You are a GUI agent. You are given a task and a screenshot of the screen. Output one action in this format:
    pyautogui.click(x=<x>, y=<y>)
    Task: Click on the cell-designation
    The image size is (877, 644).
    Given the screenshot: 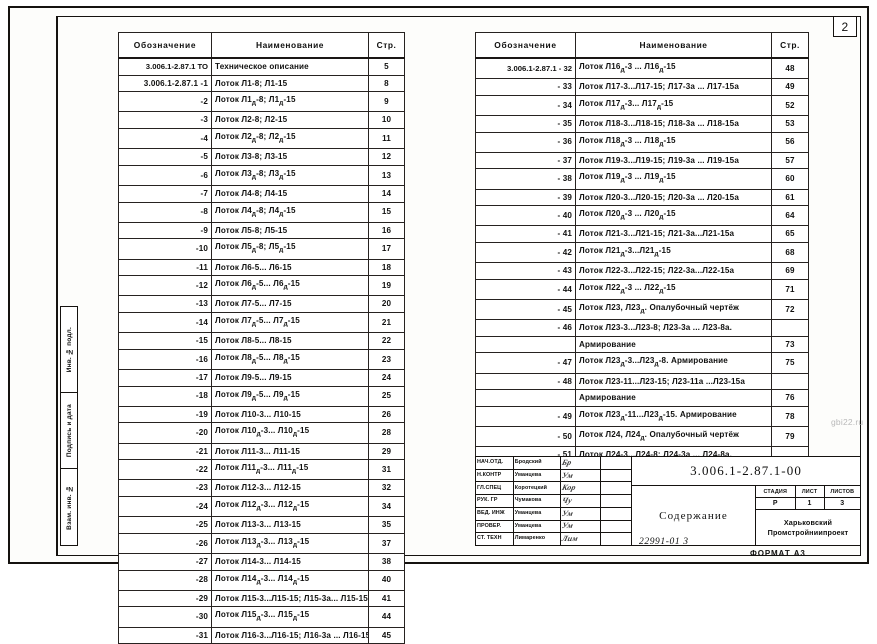 What is the action you would take?
    pyautogui.click(x=525, y=344)
    